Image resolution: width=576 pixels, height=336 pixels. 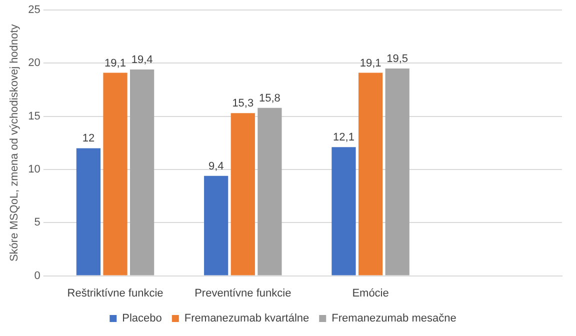 What do you see at coordinates (37, 276) in the screenshot?
I see `y-tick-label: 0` at bounding box center [37, 276].